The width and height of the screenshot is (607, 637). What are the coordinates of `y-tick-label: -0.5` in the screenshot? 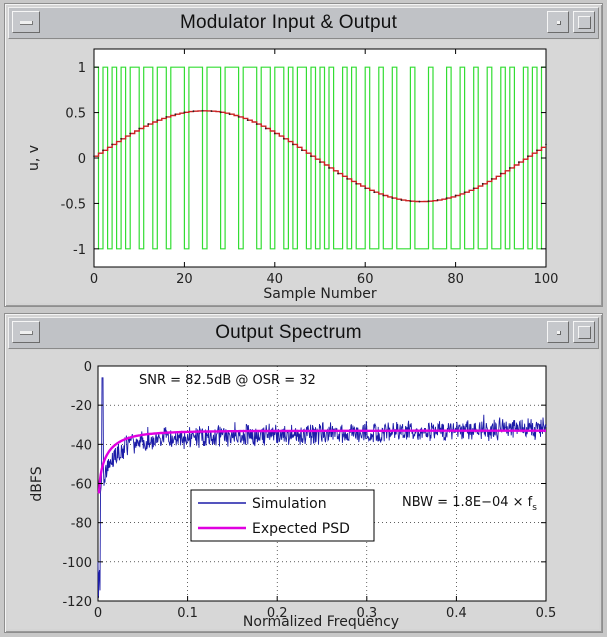 It's located at (73, 204).